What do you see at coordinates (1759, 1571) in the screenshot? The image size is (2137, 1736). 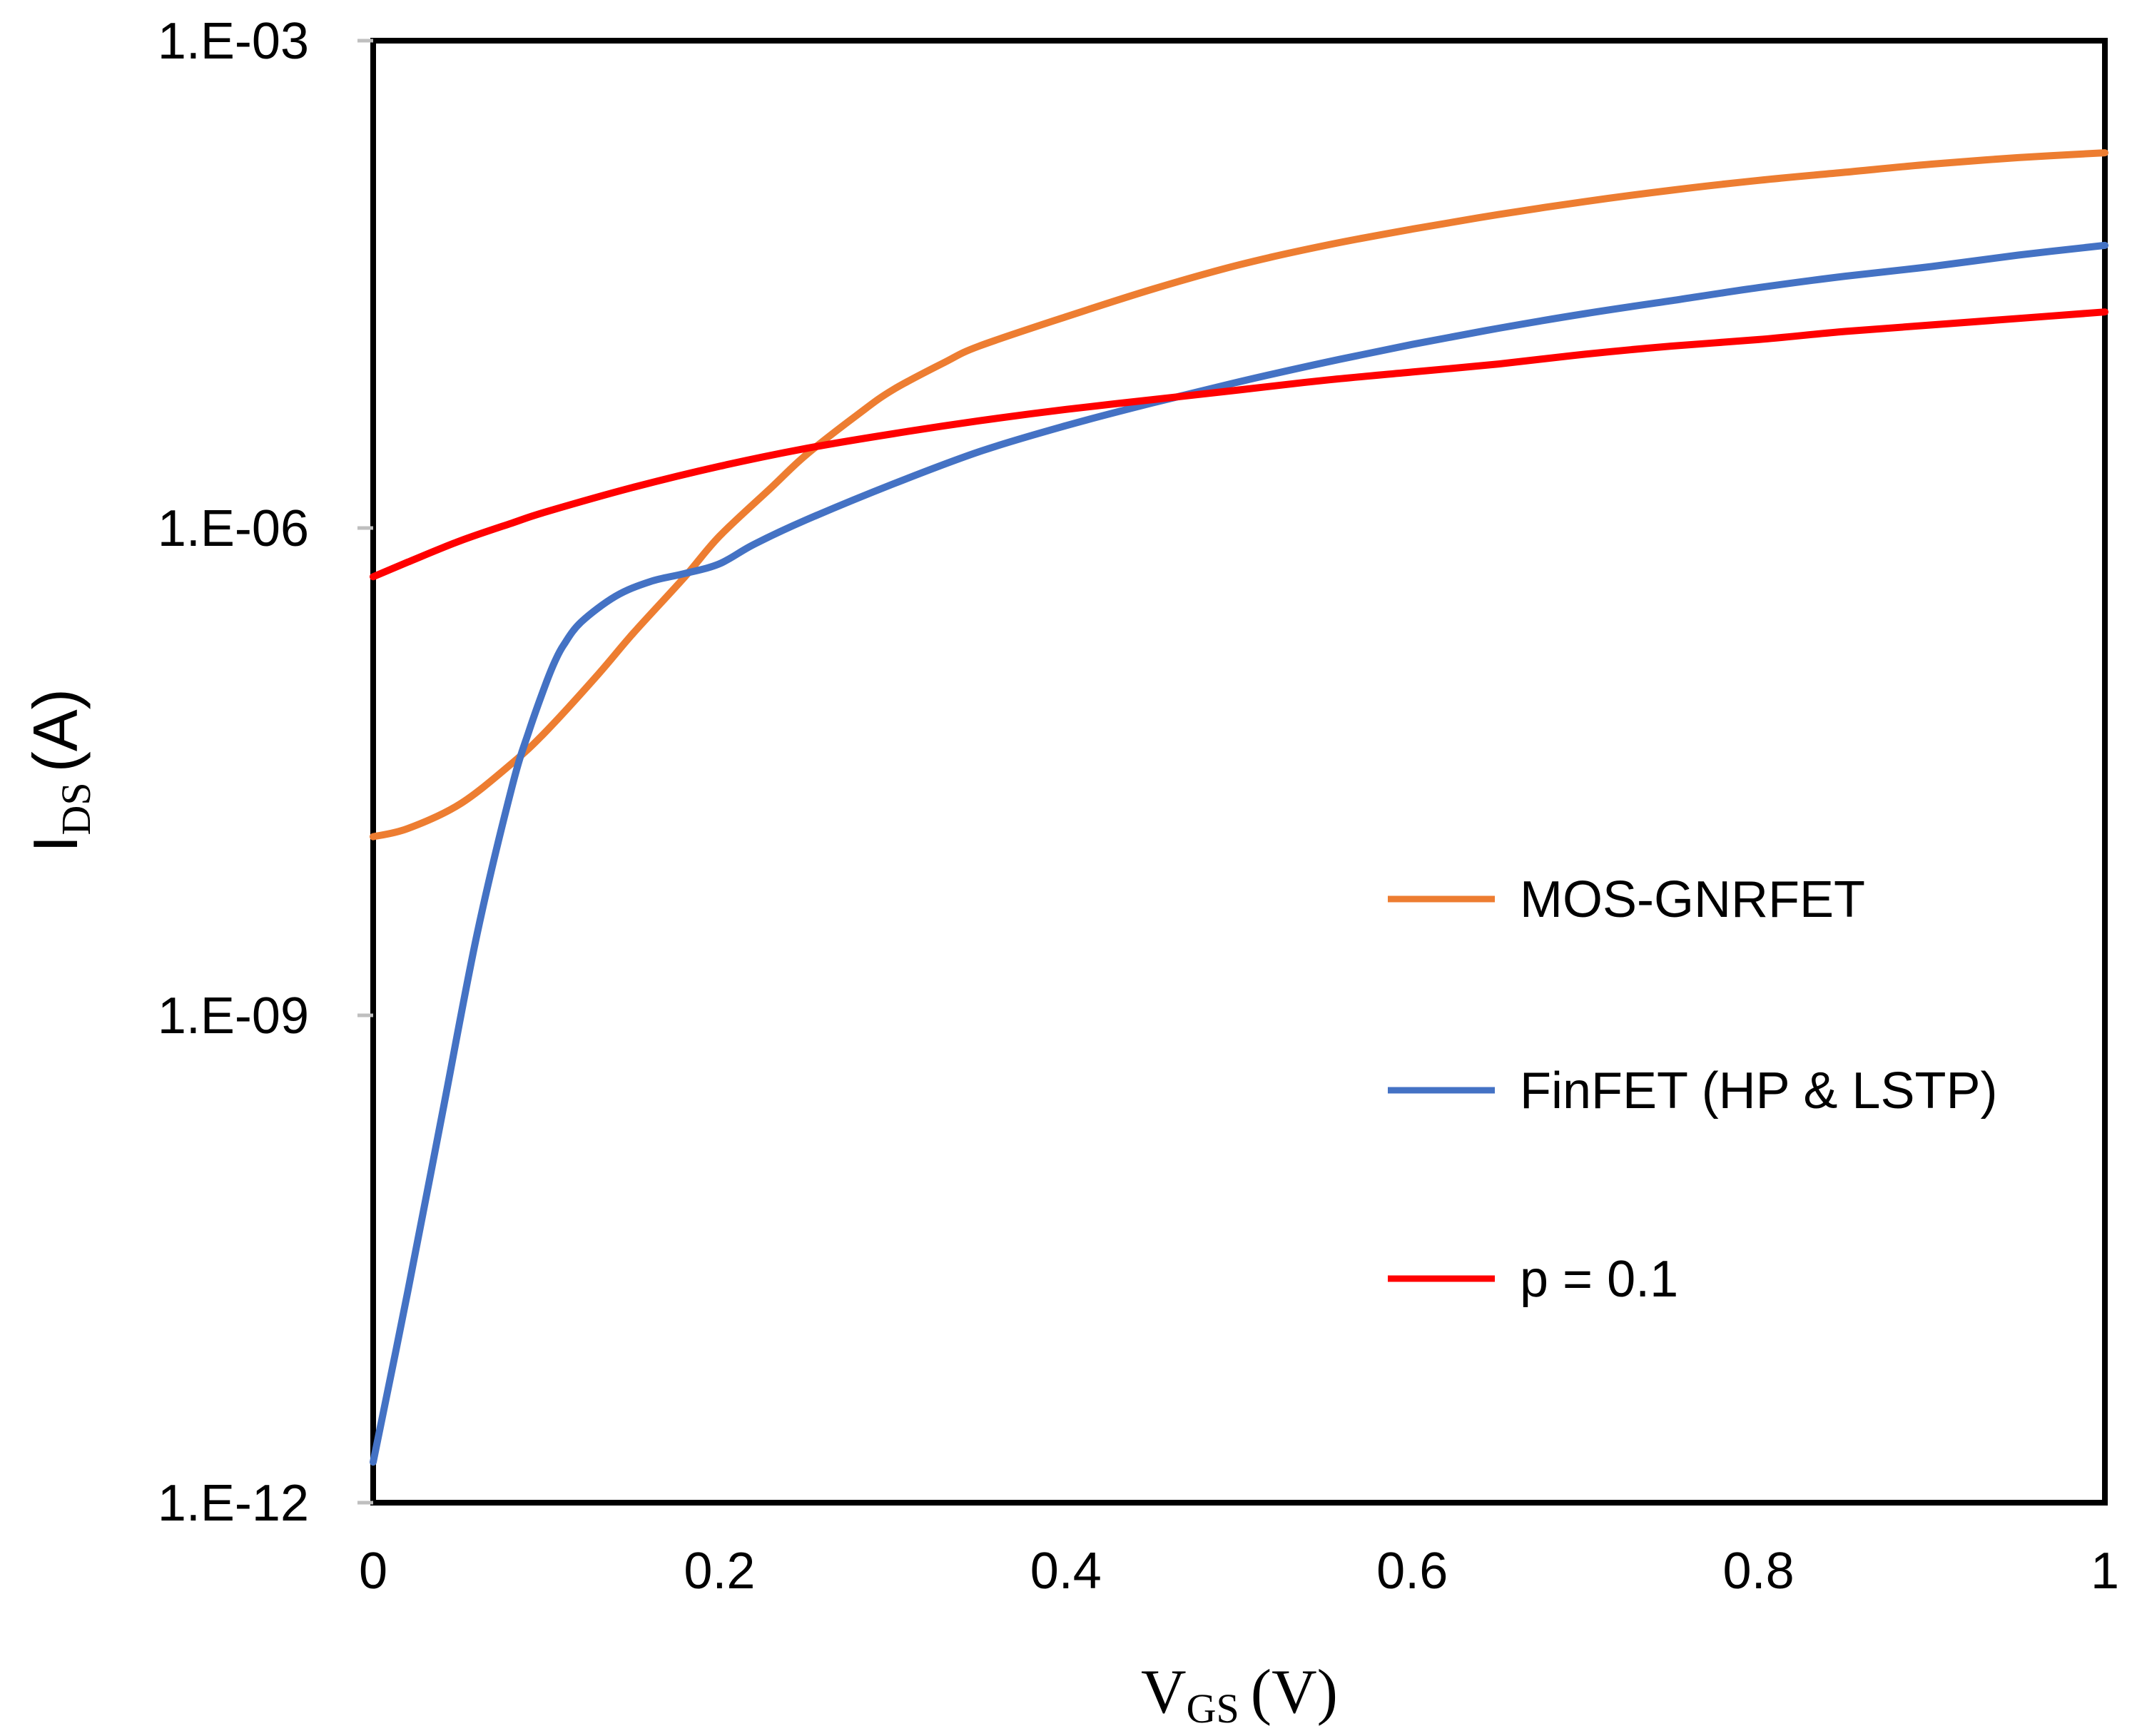 I see `x-tick-label: 0.8` at bounding box center [1759, 1571].